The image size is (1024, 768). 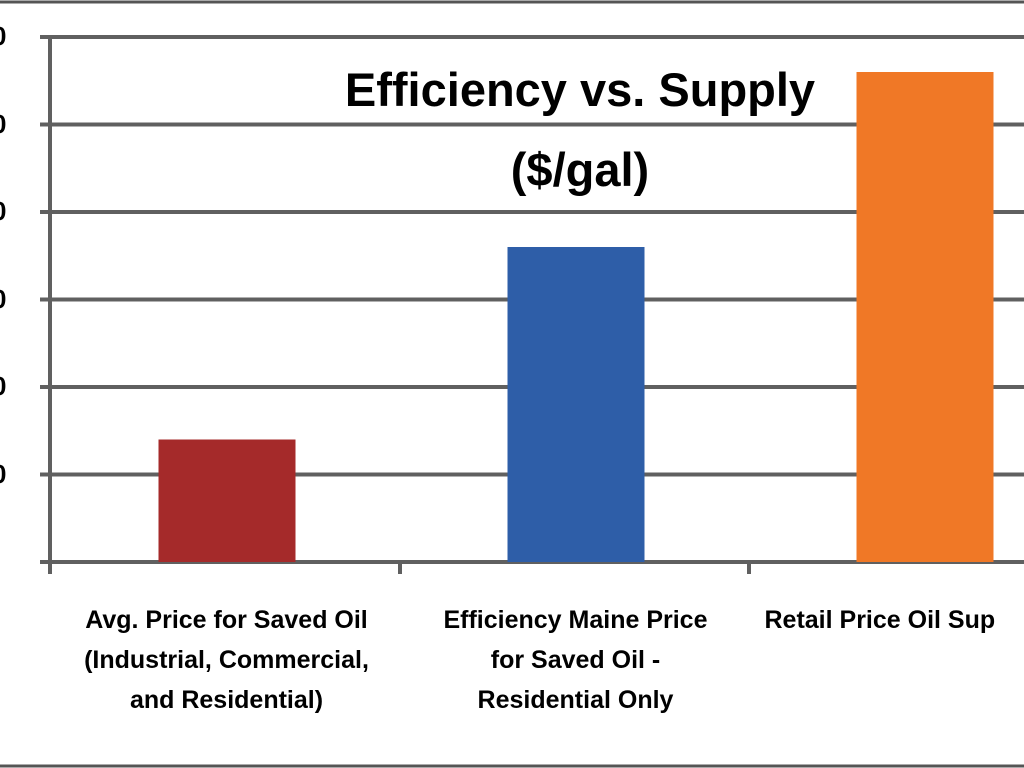 I want to click on x-category-label: Retail Price Oil Sup, so click(x=894, y=620).